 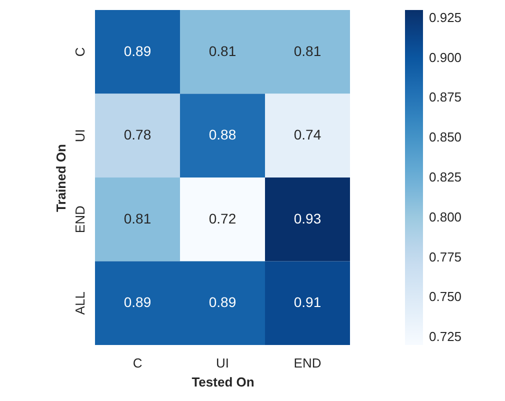 I want to click on data-label: 0.74, so click(x=308, y=134).